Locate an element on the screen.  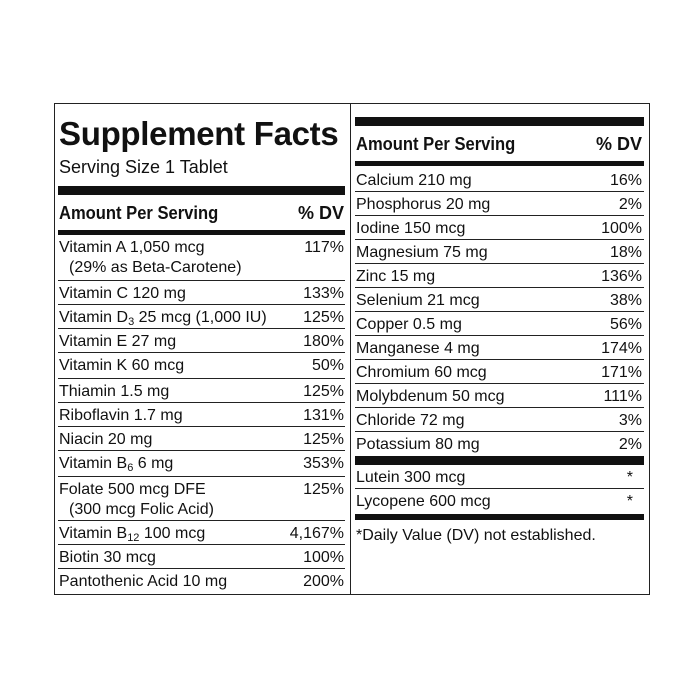
nutrient-name: Biotin 30 mcg is located at coordinates (107, 557).